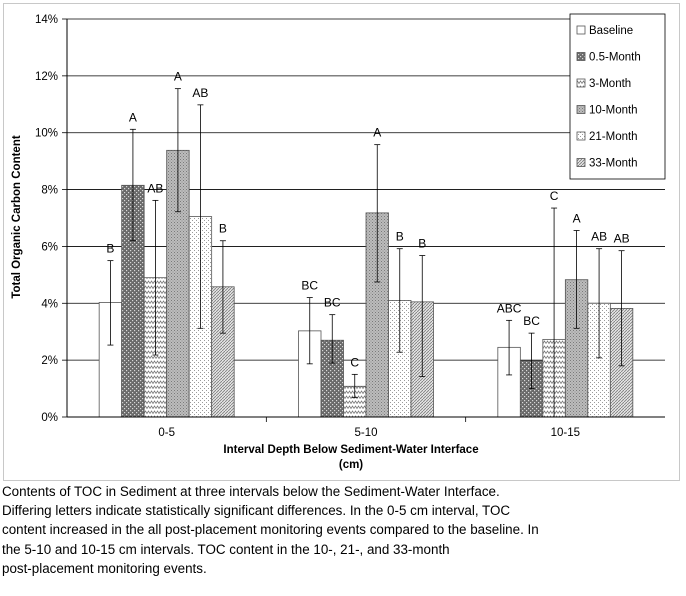 This screenshot has width=686, height=596. I want to click on y-tick-label: 10%, so click(46, 134).